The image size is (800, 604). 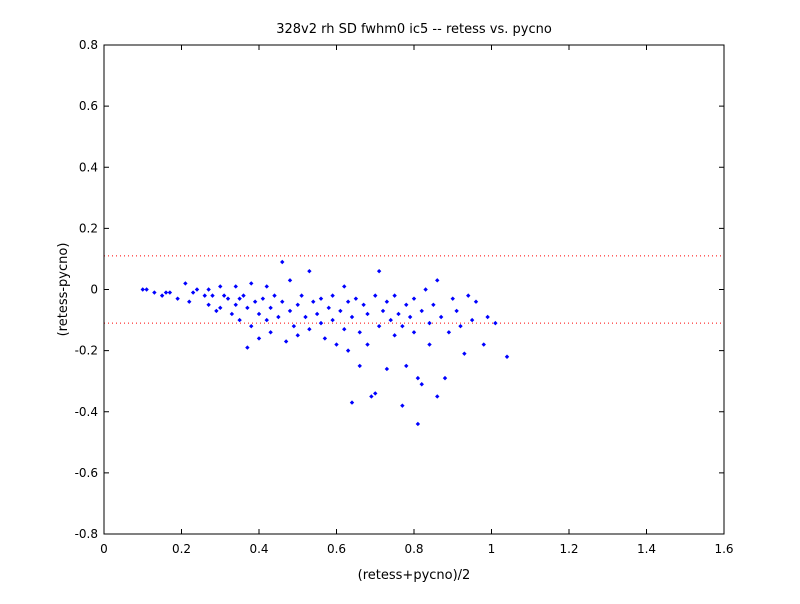 What do you see at coordinates (88, 45) in the screenshot?
I see `y-tick-label: 0.8` at bounding box center [88, 45].